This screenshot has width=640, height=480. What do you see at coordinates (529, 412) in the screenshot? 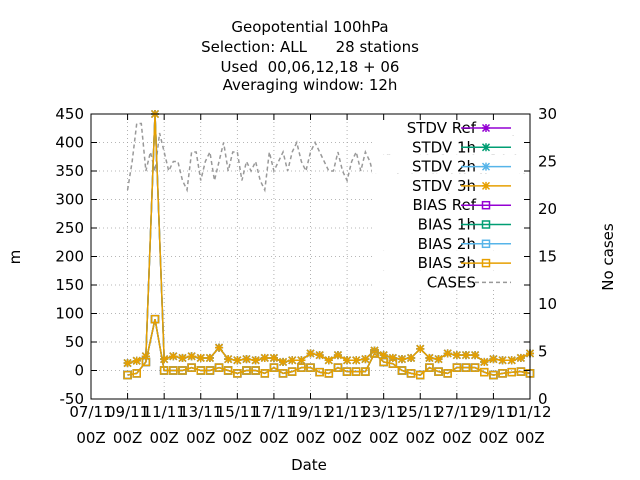
I see `x-tick-label: 01/12` at bounding box center [529, 412].